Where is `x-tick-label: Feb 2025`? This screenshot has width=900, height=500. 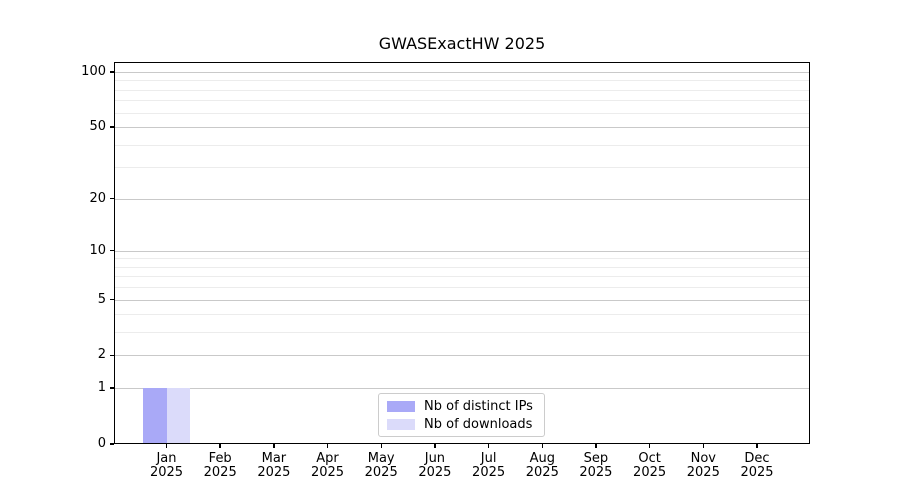
x-tick-label: Feb 2025 is located at coordinates (220, 465).